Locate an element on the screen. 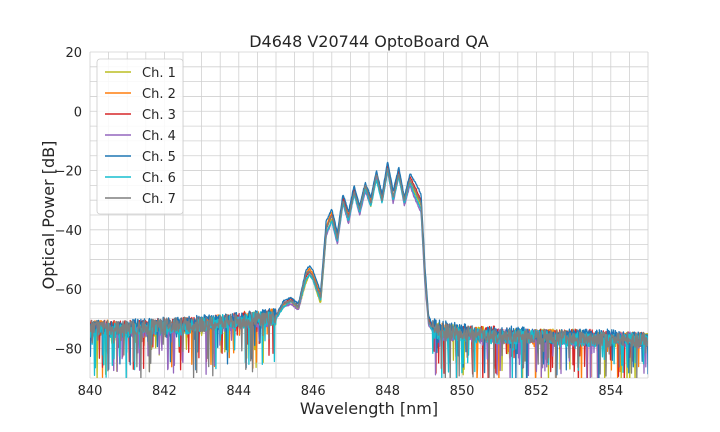 This screenshot has width=720, height=432. legend-label: Ch. 7 is located at coordinates (159, 199).